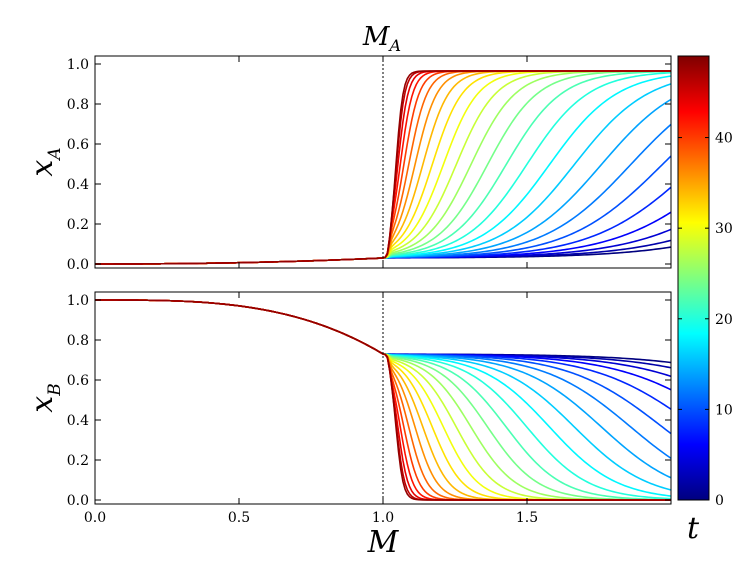 Image resolution: width=747 pixels, height=561 pixels. What do you see at coordinates (239, 518) in the screenshot?
I see `xtick-label: 0.5` at bounding box center [239, 518].